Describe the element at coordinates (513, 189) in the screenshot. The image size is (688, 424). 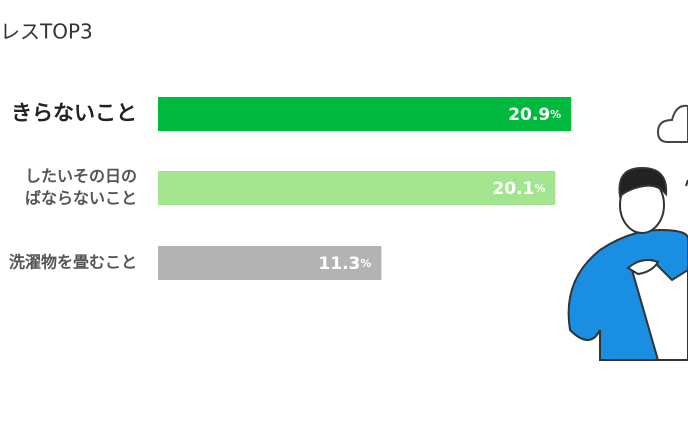
I see `value-number: 20.1` at that location.